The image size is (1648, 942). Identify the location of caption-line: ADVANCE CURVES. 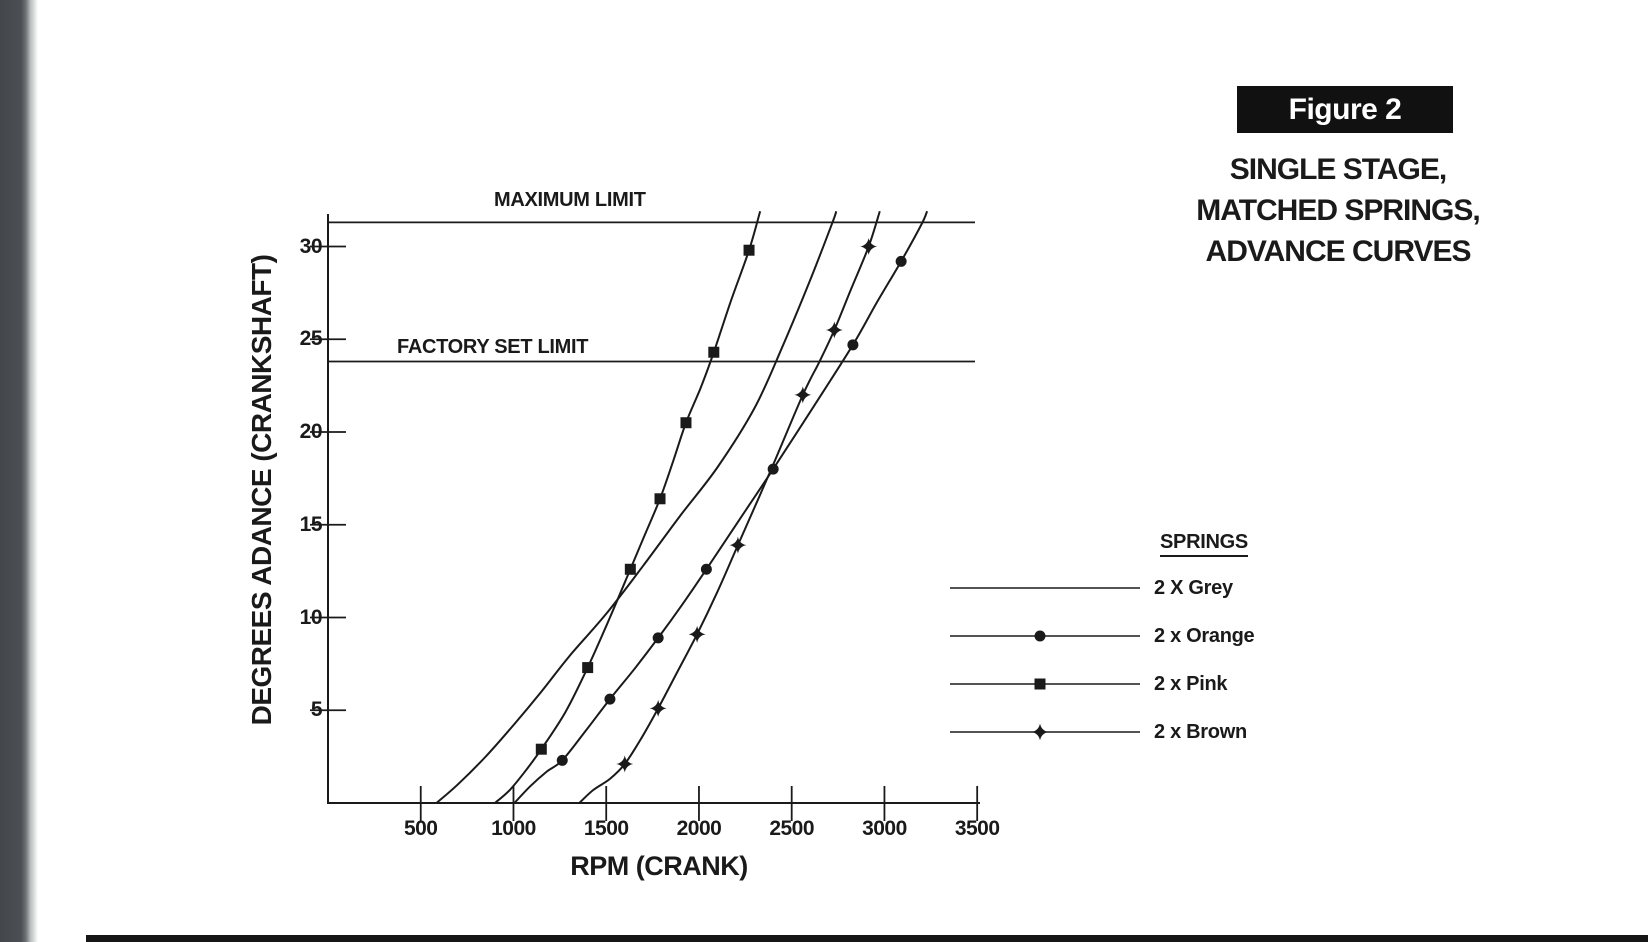
(1338, 251).